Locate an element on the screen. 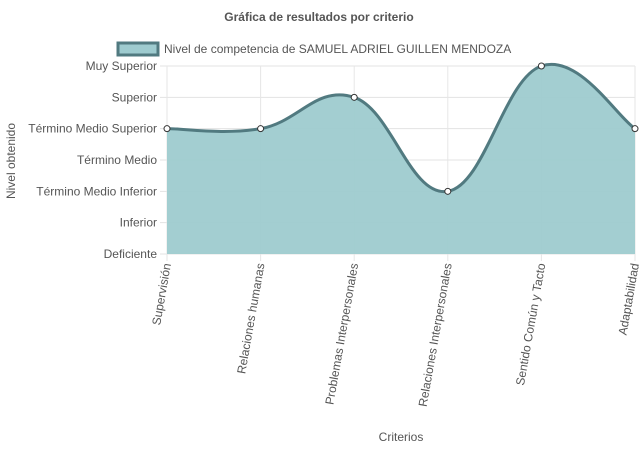 Image resolution: width=639 pixels, height=449 pixels. y-tick-label: Término Medio is located at coordinates (117, 160).